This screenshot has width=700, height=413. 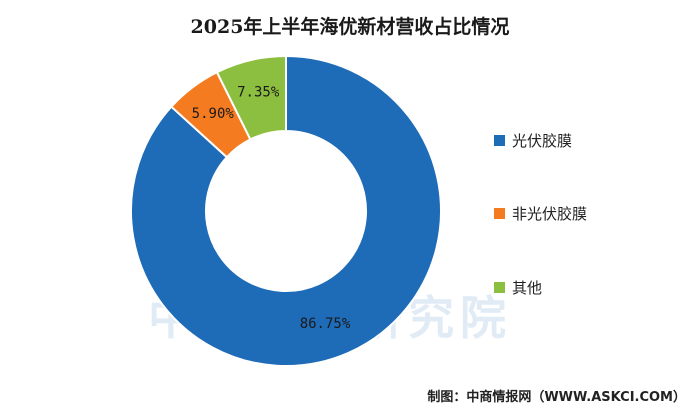 I want to click on data-label-1: 86.75%, so click(x=325, y=324).